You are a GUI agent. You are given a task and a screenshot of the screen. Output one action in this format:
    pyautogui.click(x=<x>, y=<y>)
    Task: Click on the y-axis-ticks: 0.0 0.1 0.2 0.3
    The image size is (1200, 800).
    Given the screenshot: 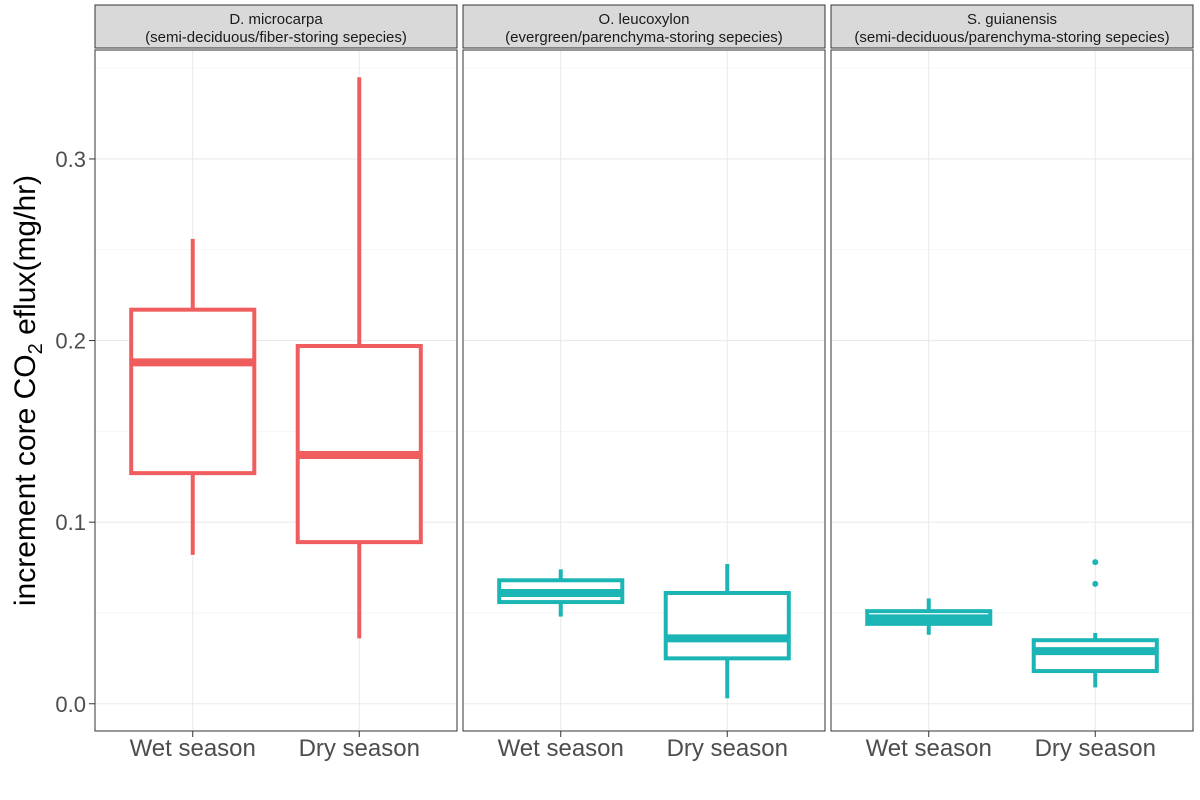 What is the action you would take?
    pyautogui.click(x=75, y=432)
    